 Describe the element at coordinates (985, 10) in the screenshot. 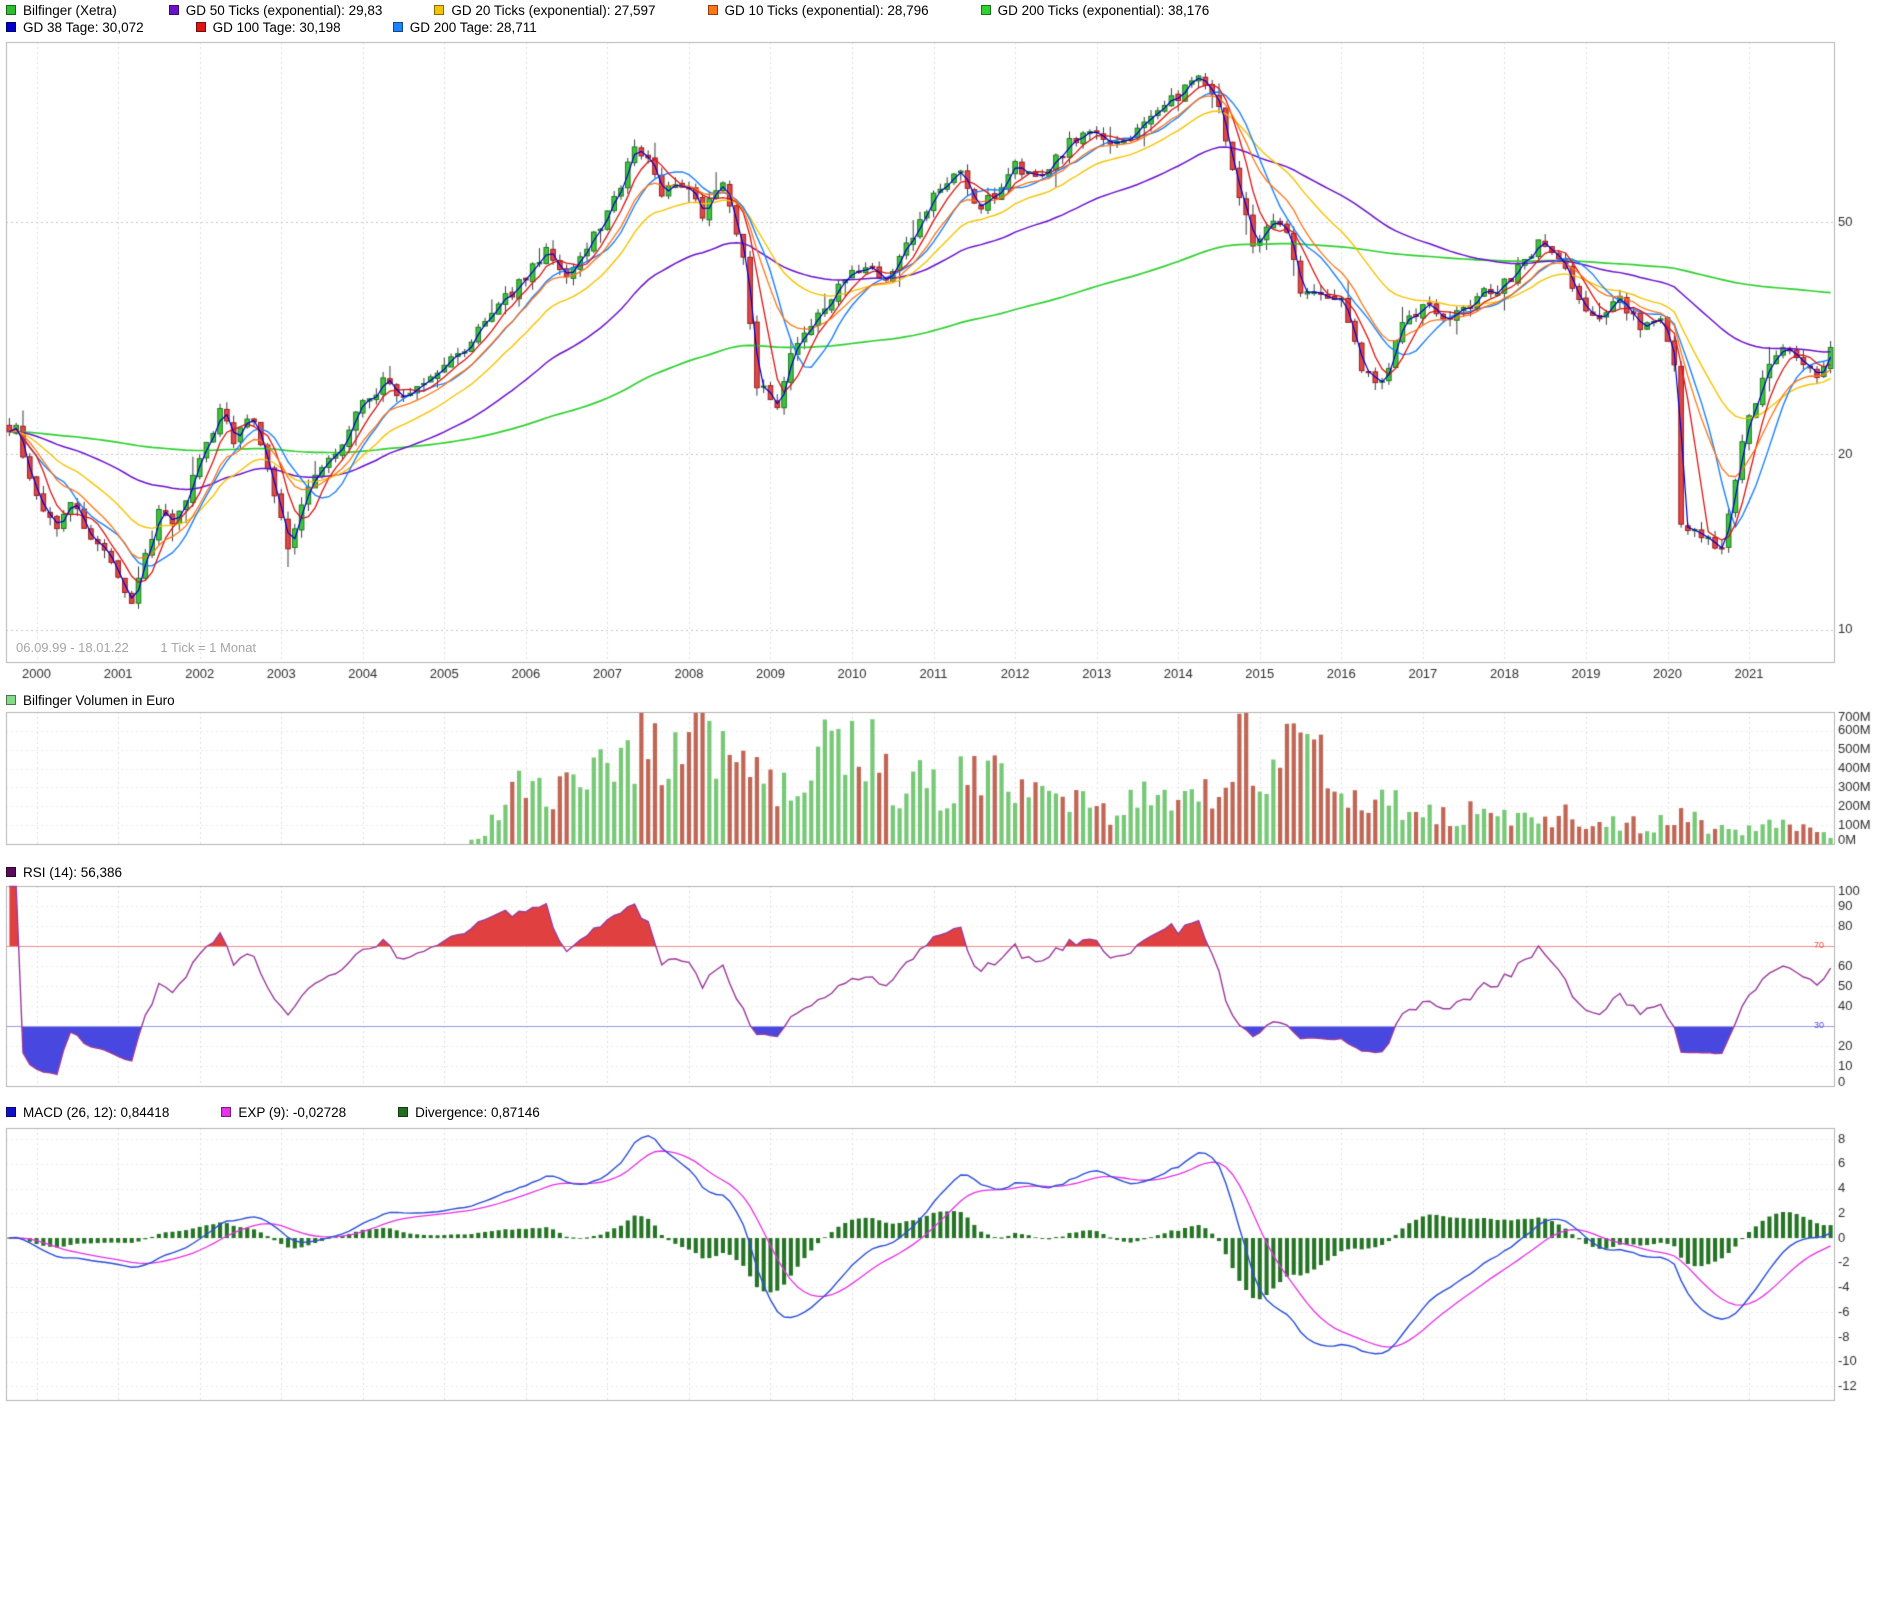

I see `legend-main-1-4-swatch-icon` at that location.